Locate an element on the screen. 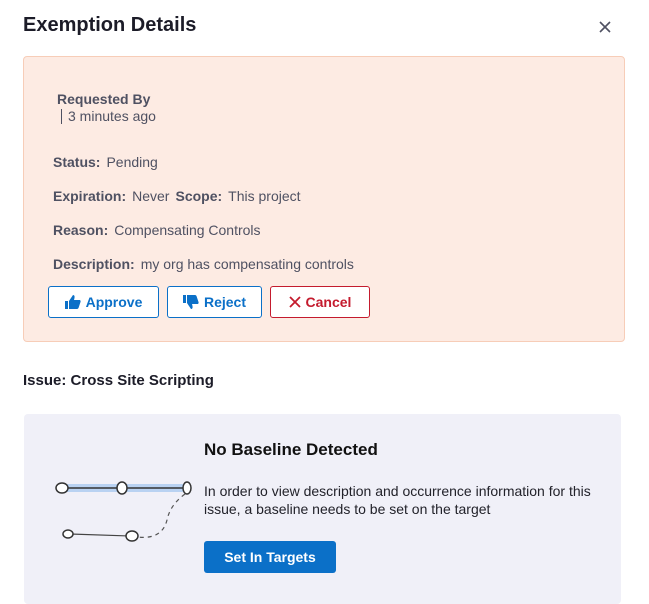  expiration-label: Expiration: is located at coordinates (90, 196).